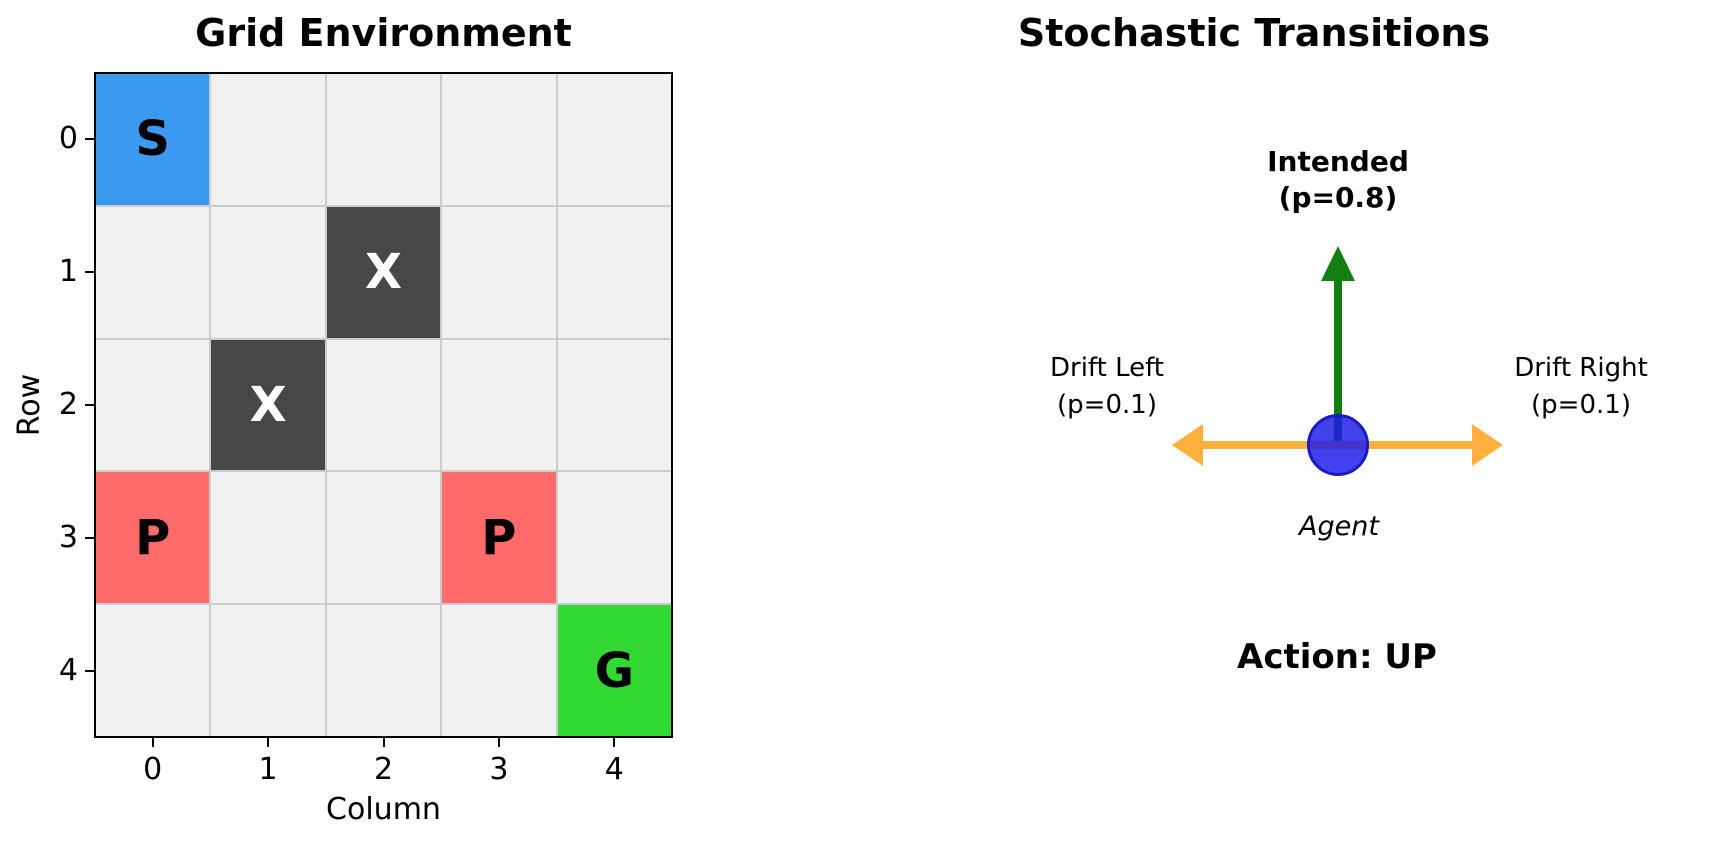 This screenshot has width=1729, height=846. What do you see at coordinates (1487, 445) in the screenshot?
I see `right-arrow-head-icon` at bounding box center [1487, 445].